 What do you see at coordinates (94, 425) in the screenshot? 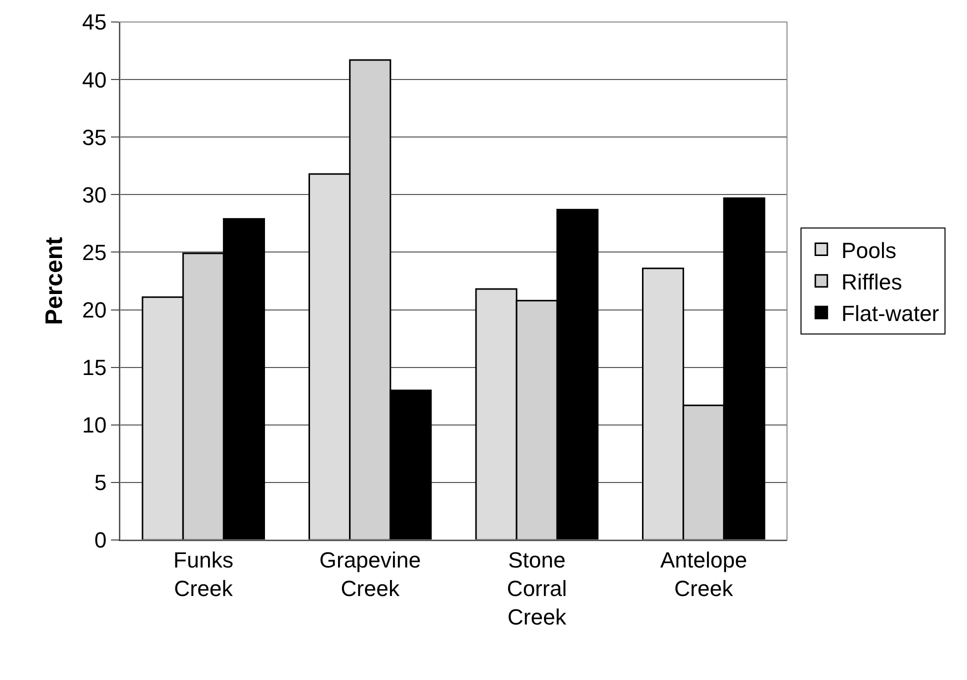
I see `y-tick-label: 10` at bounding box center [94, 425].